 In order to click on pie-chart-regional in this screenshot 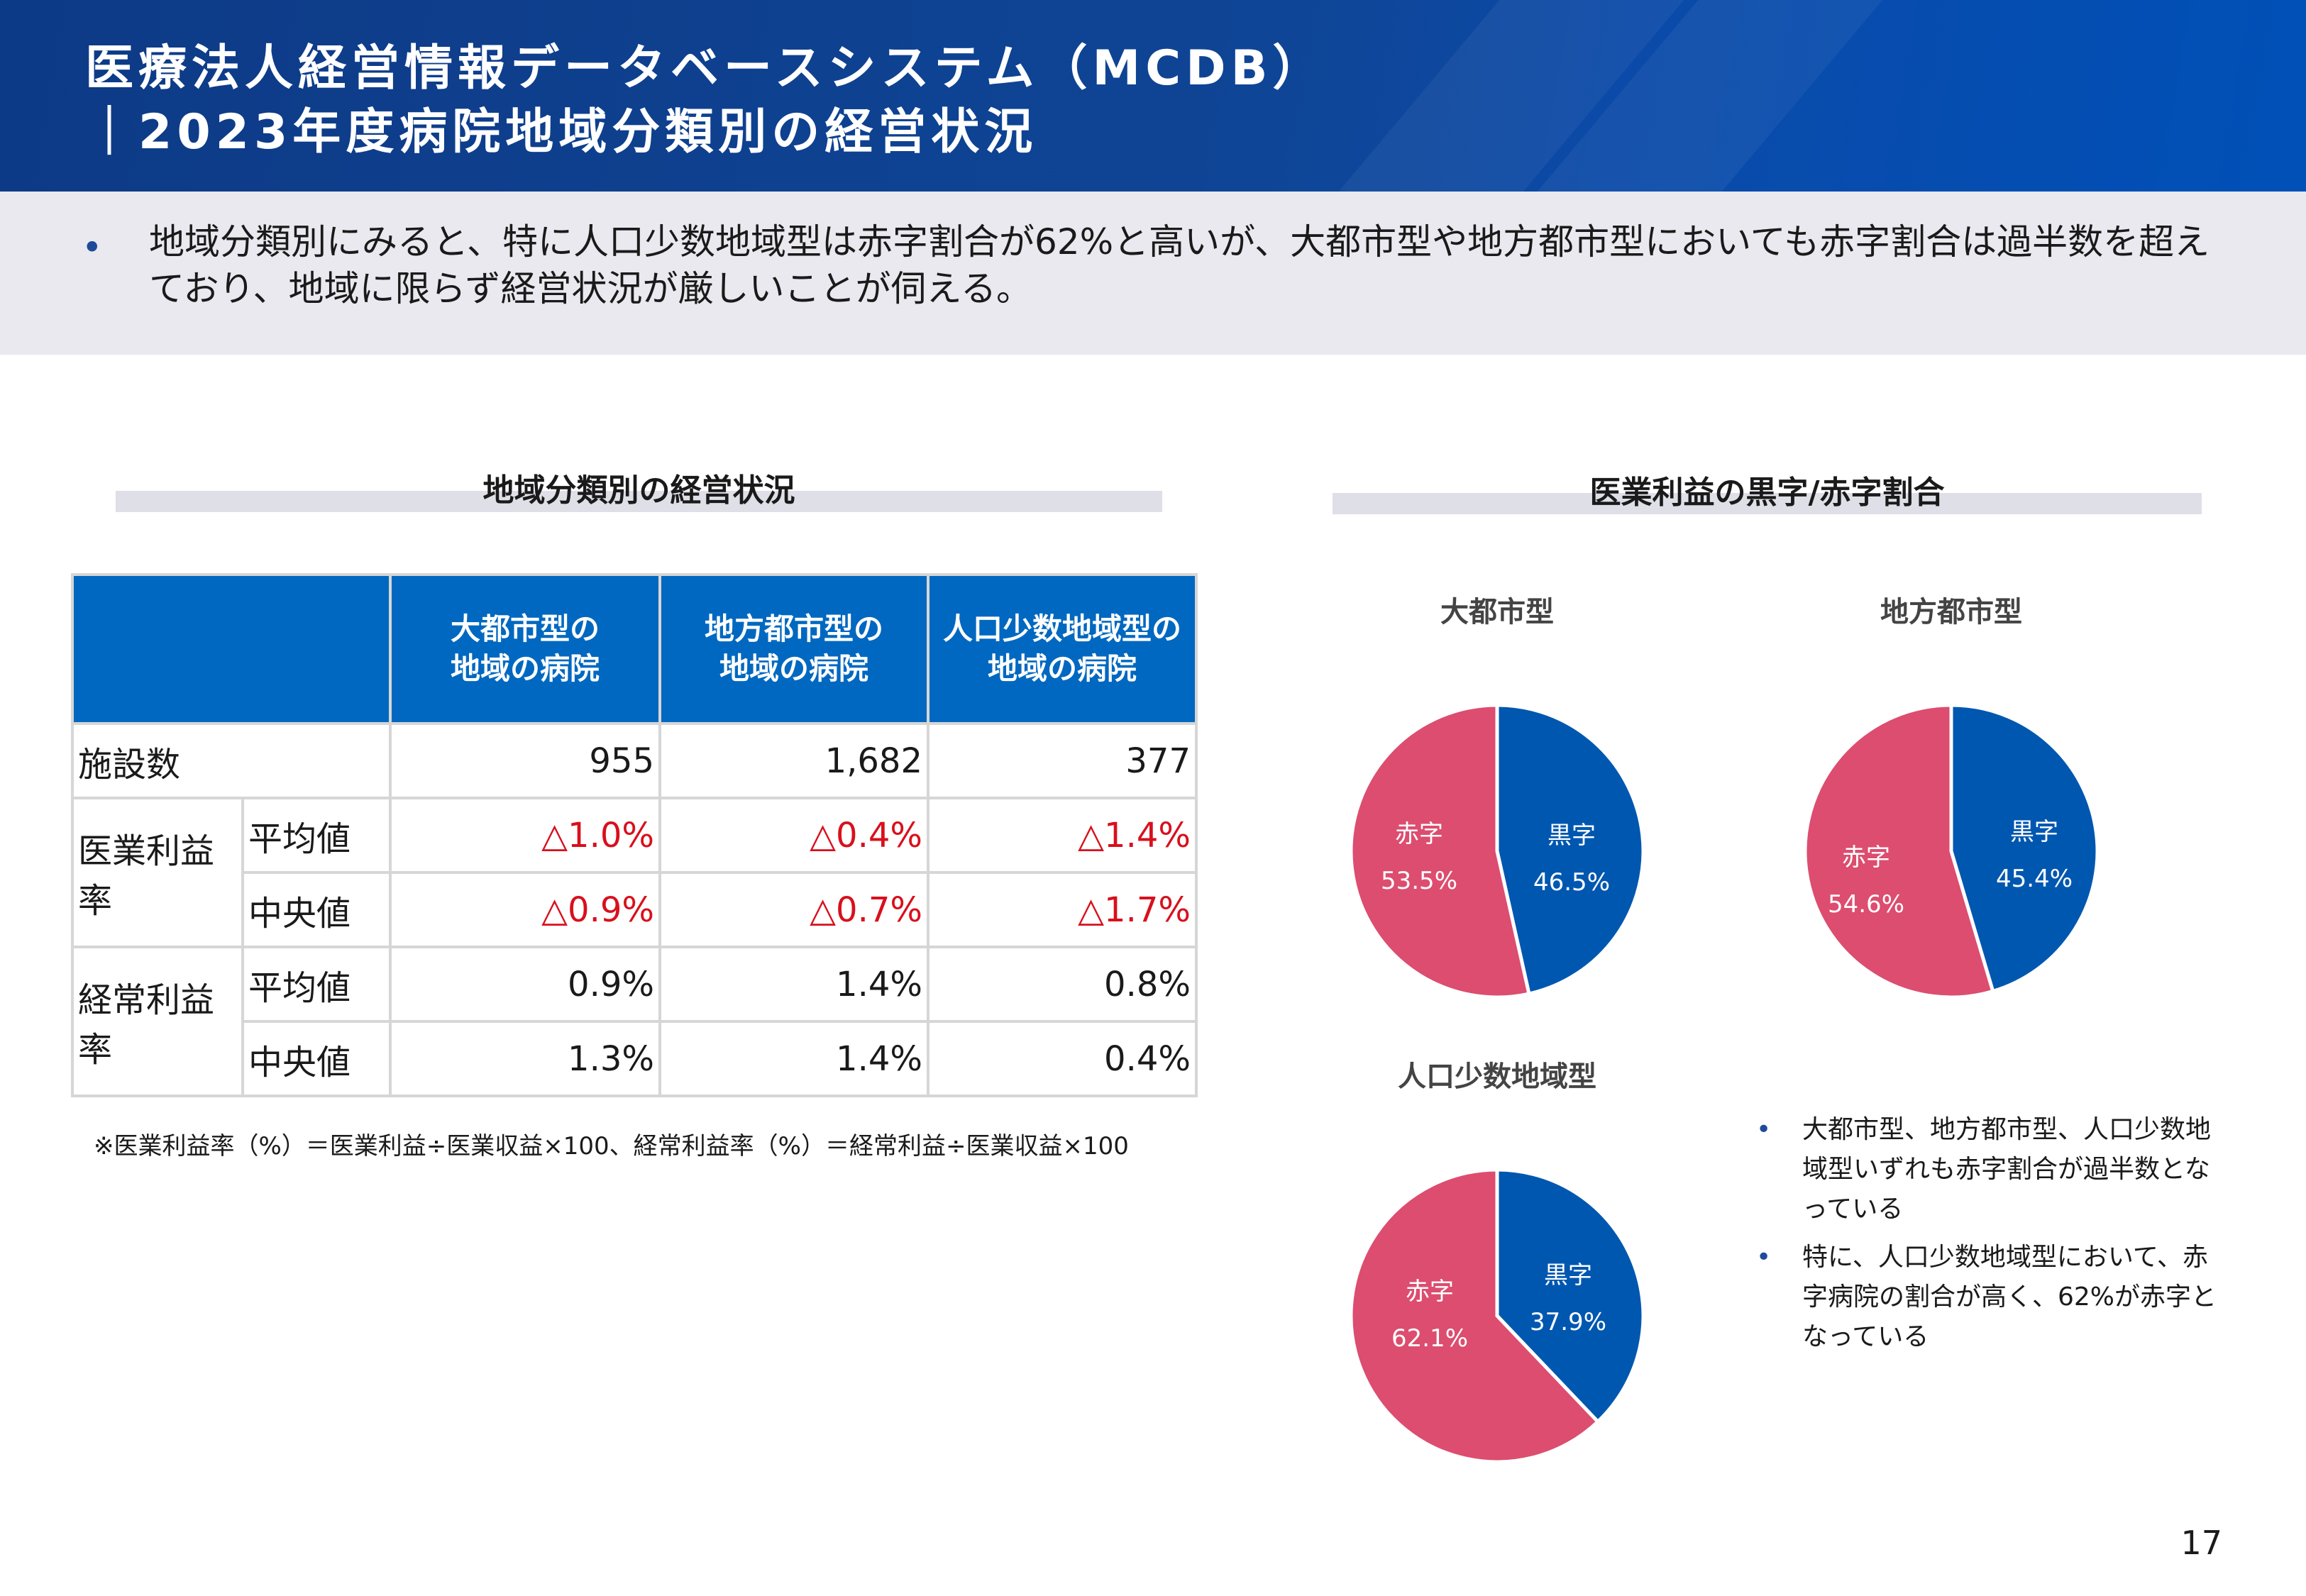, I will do `click(1951, 851)`.